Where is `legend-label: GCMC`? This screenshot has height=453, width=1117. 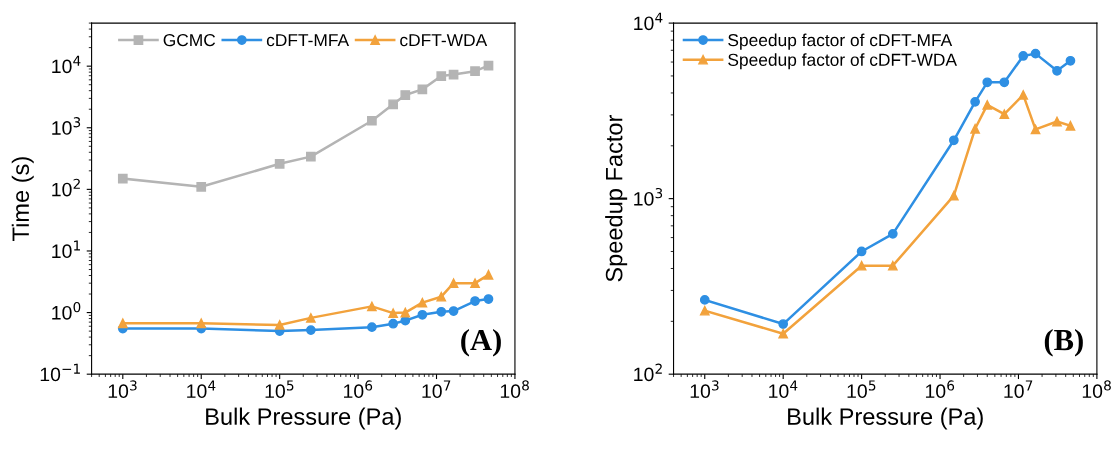 legend-label: GCMC is located at coordinates (189, 40).